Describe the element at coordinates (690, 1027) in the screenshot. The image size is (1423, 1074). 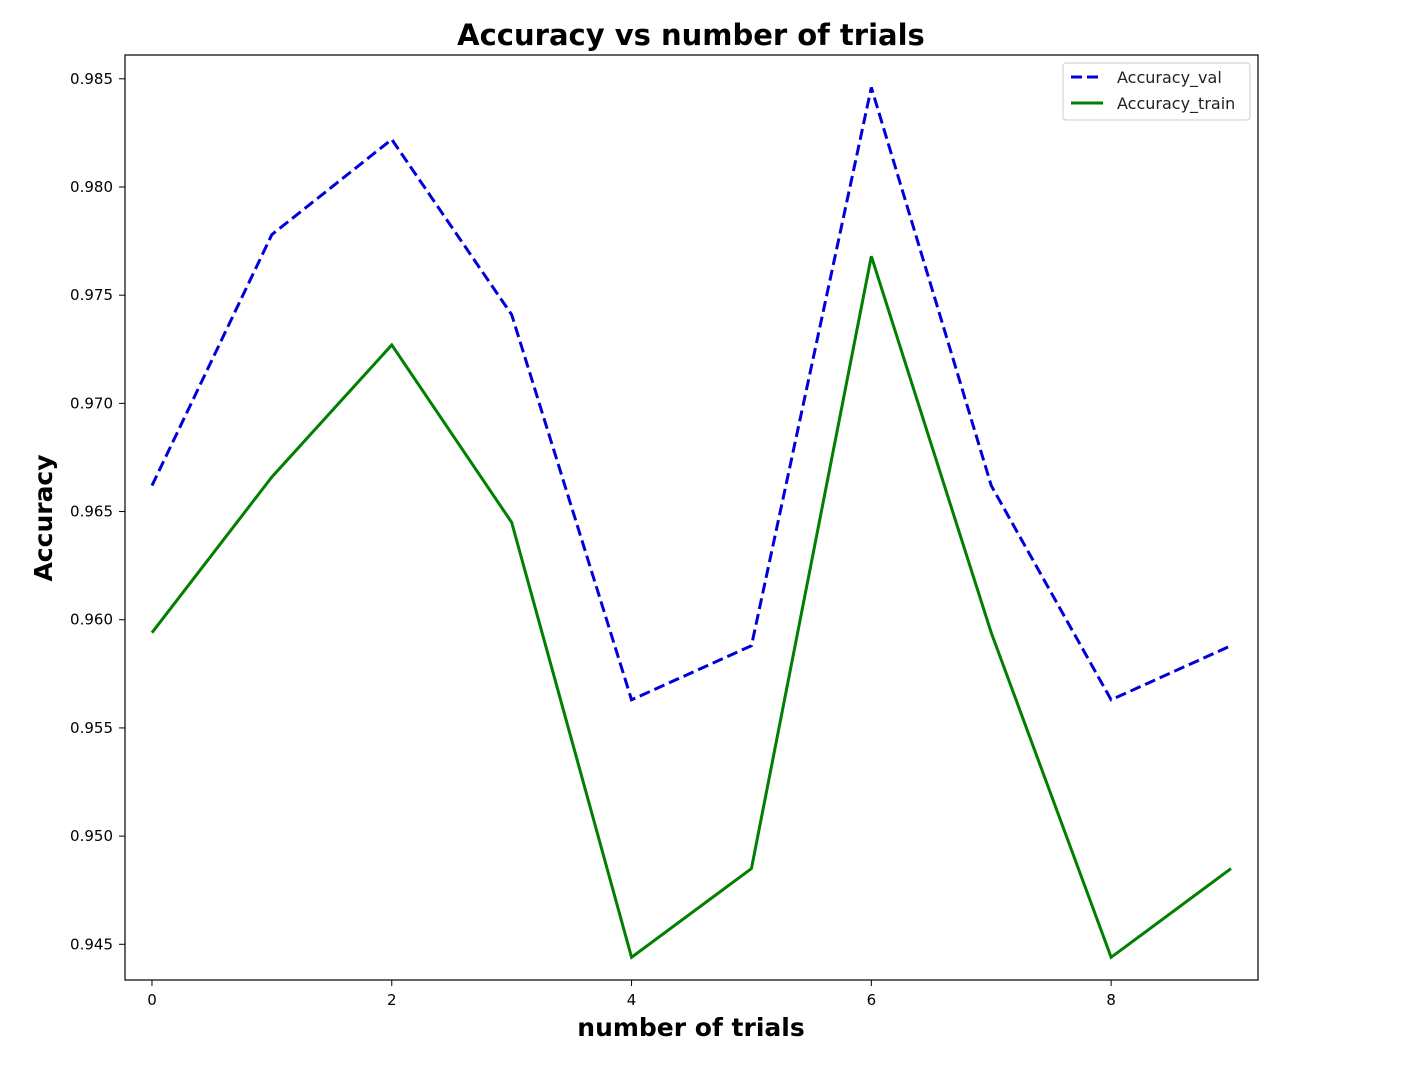
I see `x-axis-title: number of trials` at that location.